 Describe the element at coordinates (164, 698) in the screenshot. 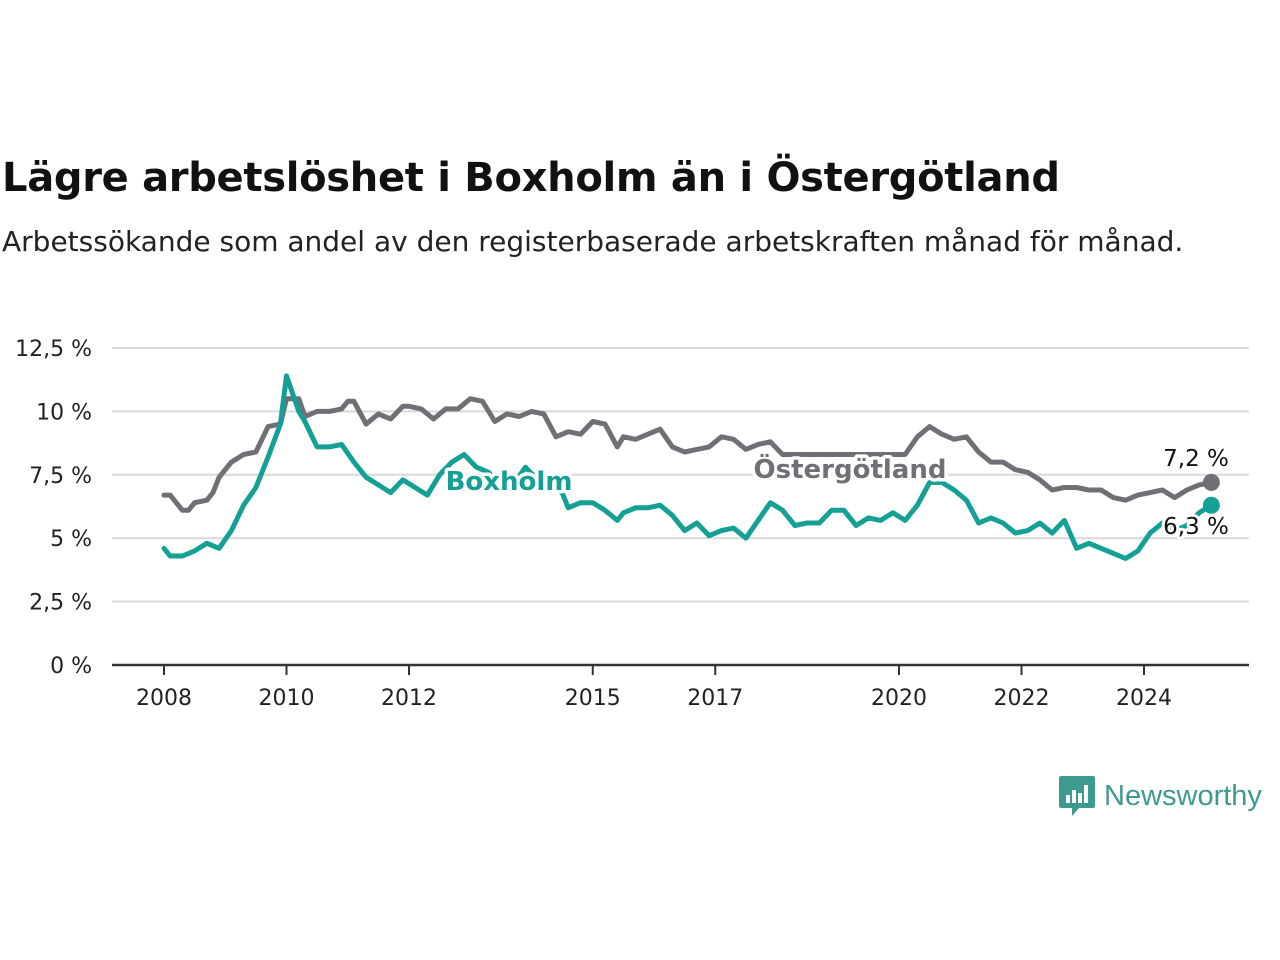

I see `x-tick-label-0: 2008` at that location.